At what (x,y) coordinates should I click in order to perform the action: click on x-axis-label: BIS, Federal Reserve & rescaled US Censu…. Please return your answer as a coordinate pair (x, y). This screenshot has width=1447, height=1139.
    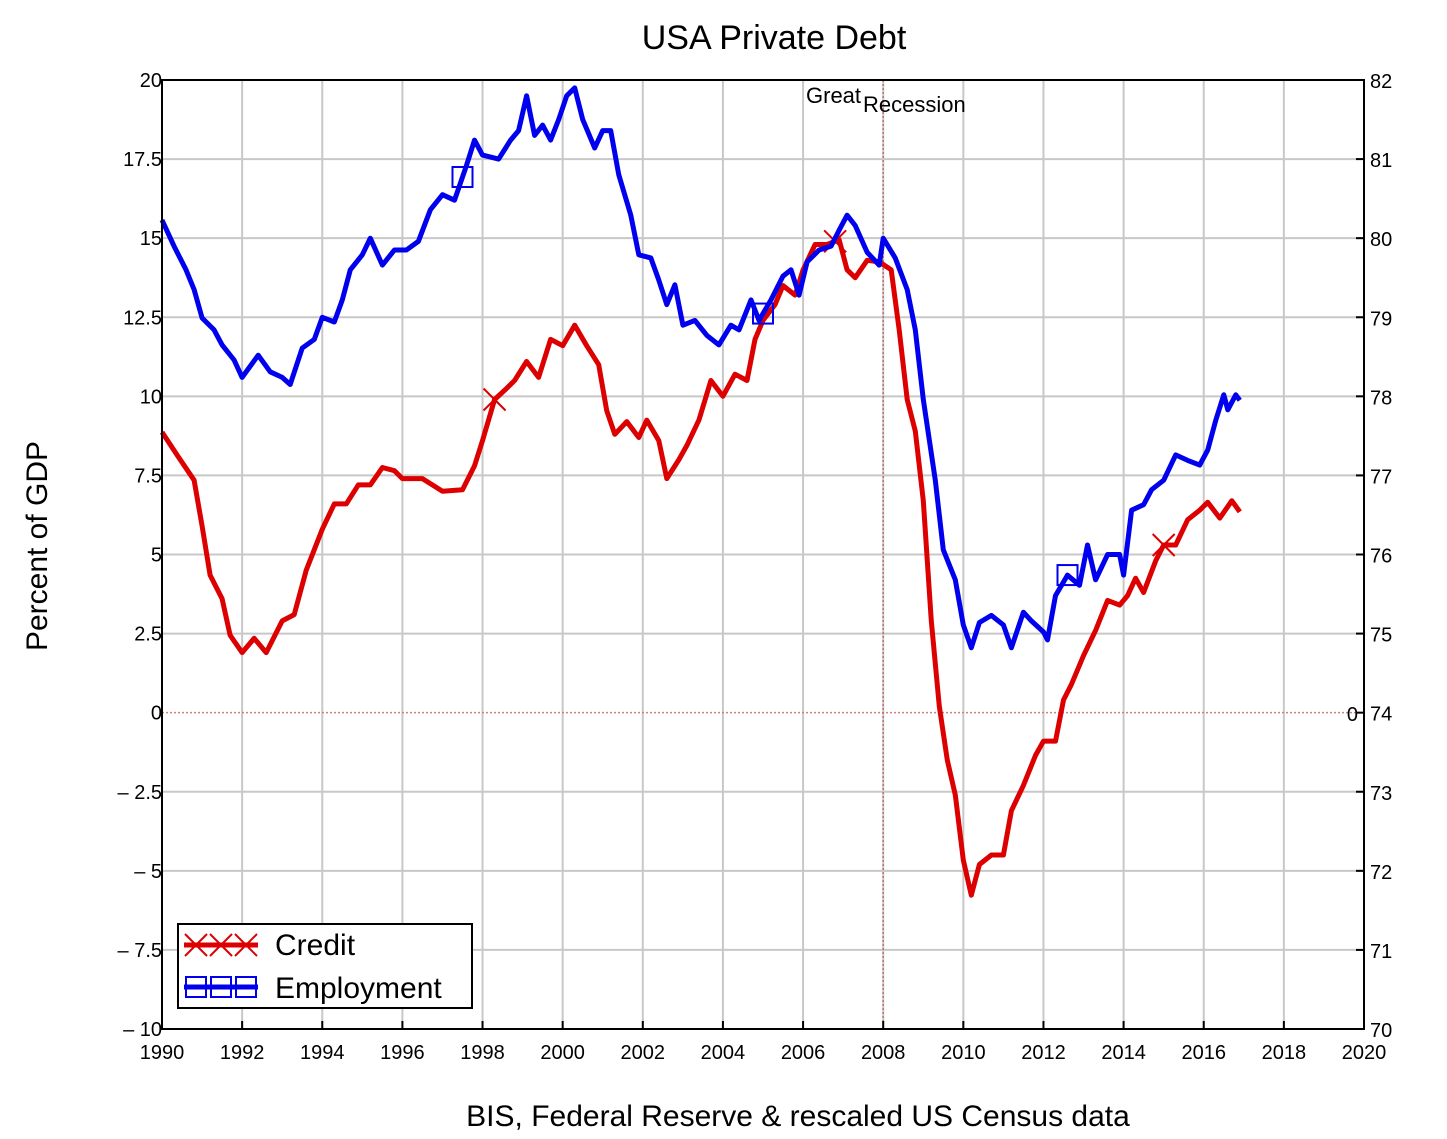
    Looking at the image, I should click on (798, 1116).